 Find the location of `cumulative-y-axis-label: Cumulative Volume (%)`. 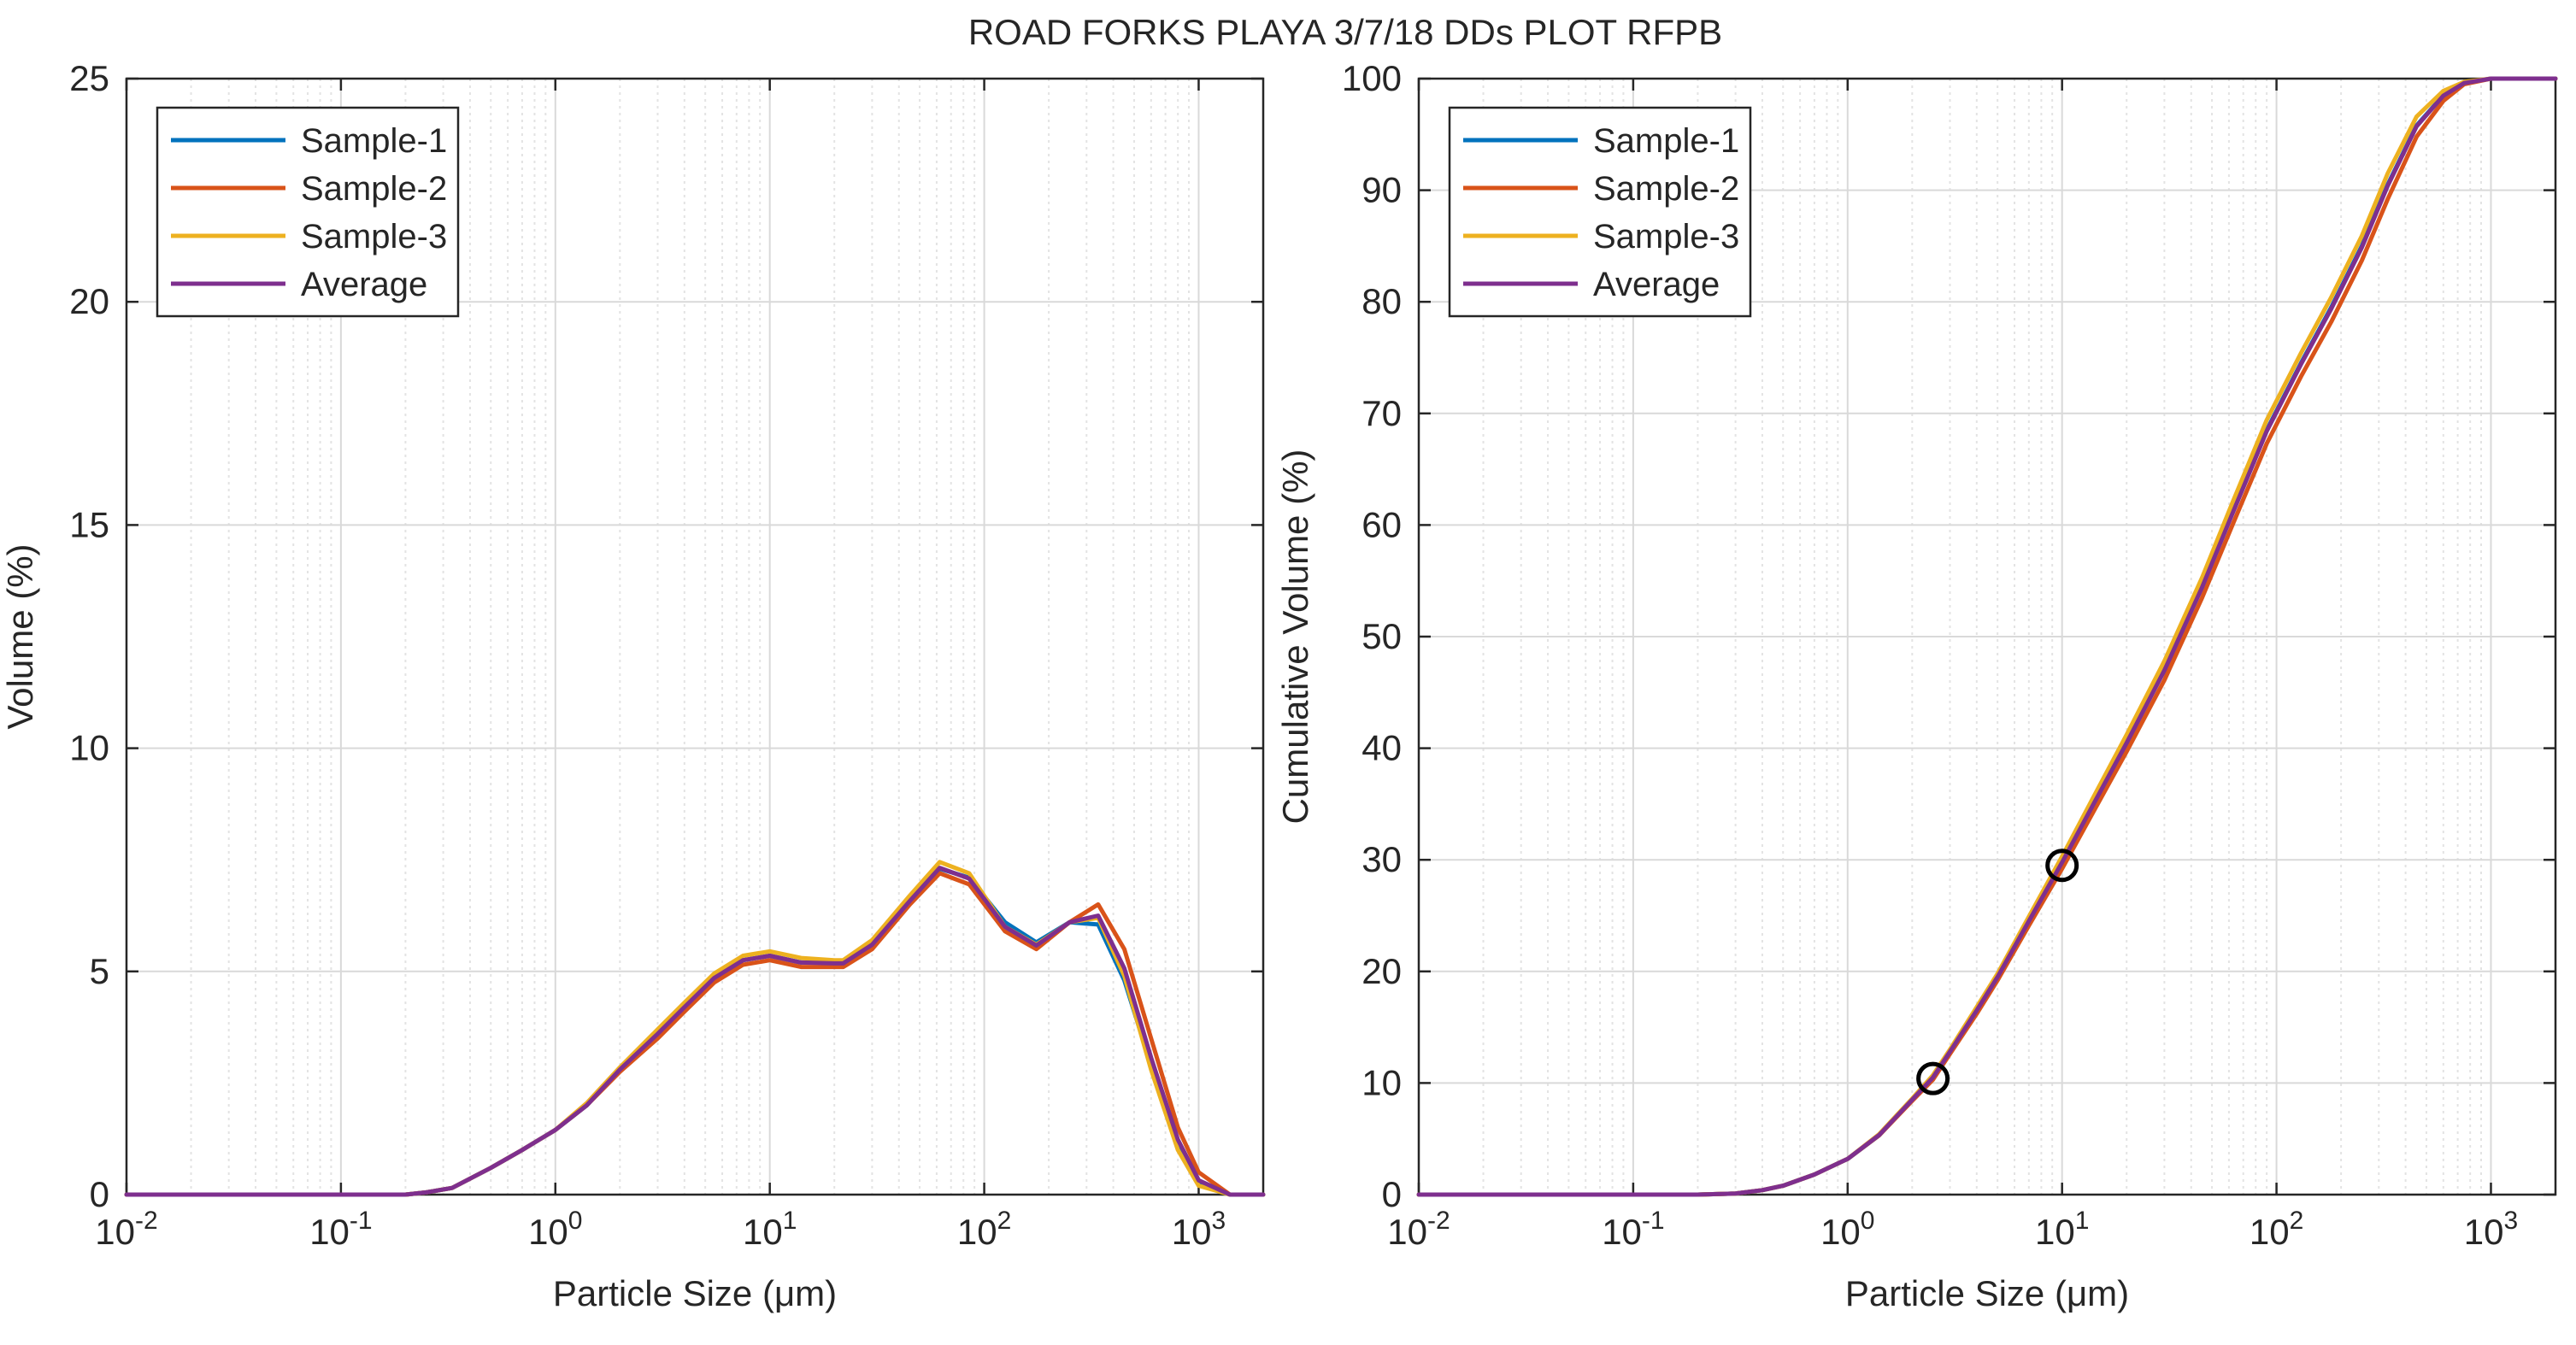

cumulative-y-axis-label: Cumulative Volume (%) is located at coordinates (1295, 637).